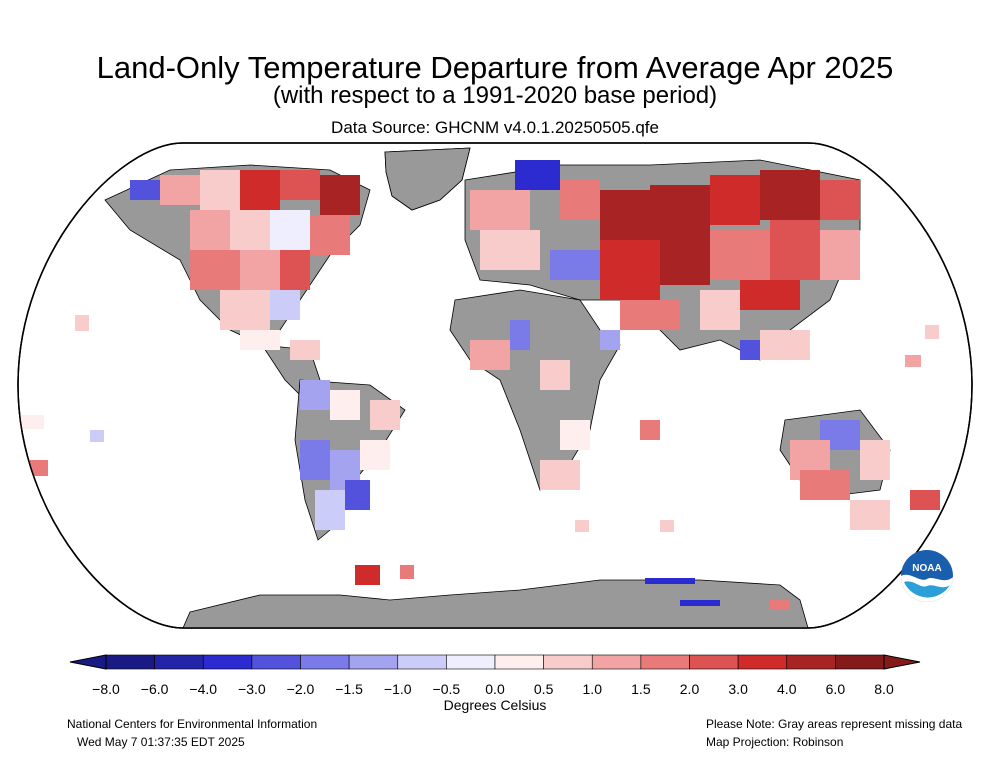  I want to click on legend-arrow-low, so click(88, 662).